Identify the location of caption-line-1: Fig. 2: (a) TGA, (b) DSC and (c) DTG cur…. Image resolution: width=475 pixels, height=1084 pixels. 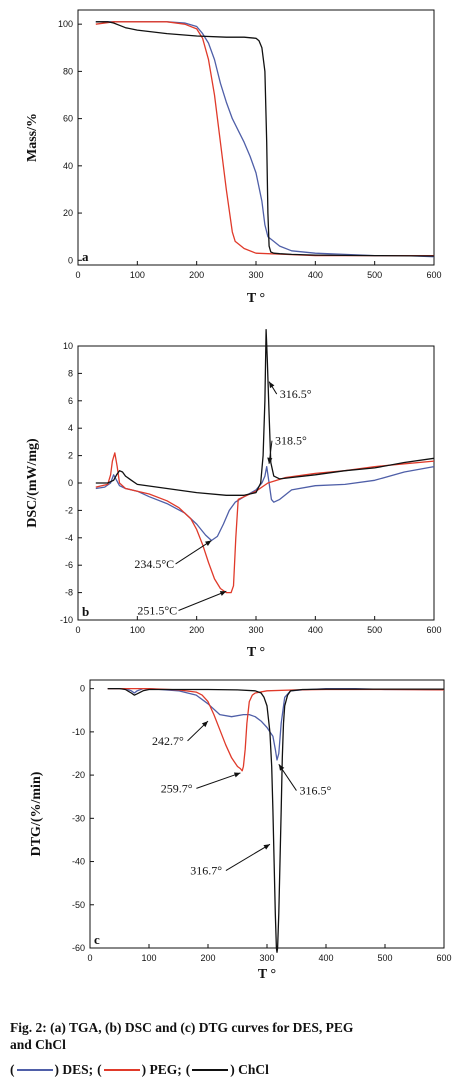
(182, 1027).